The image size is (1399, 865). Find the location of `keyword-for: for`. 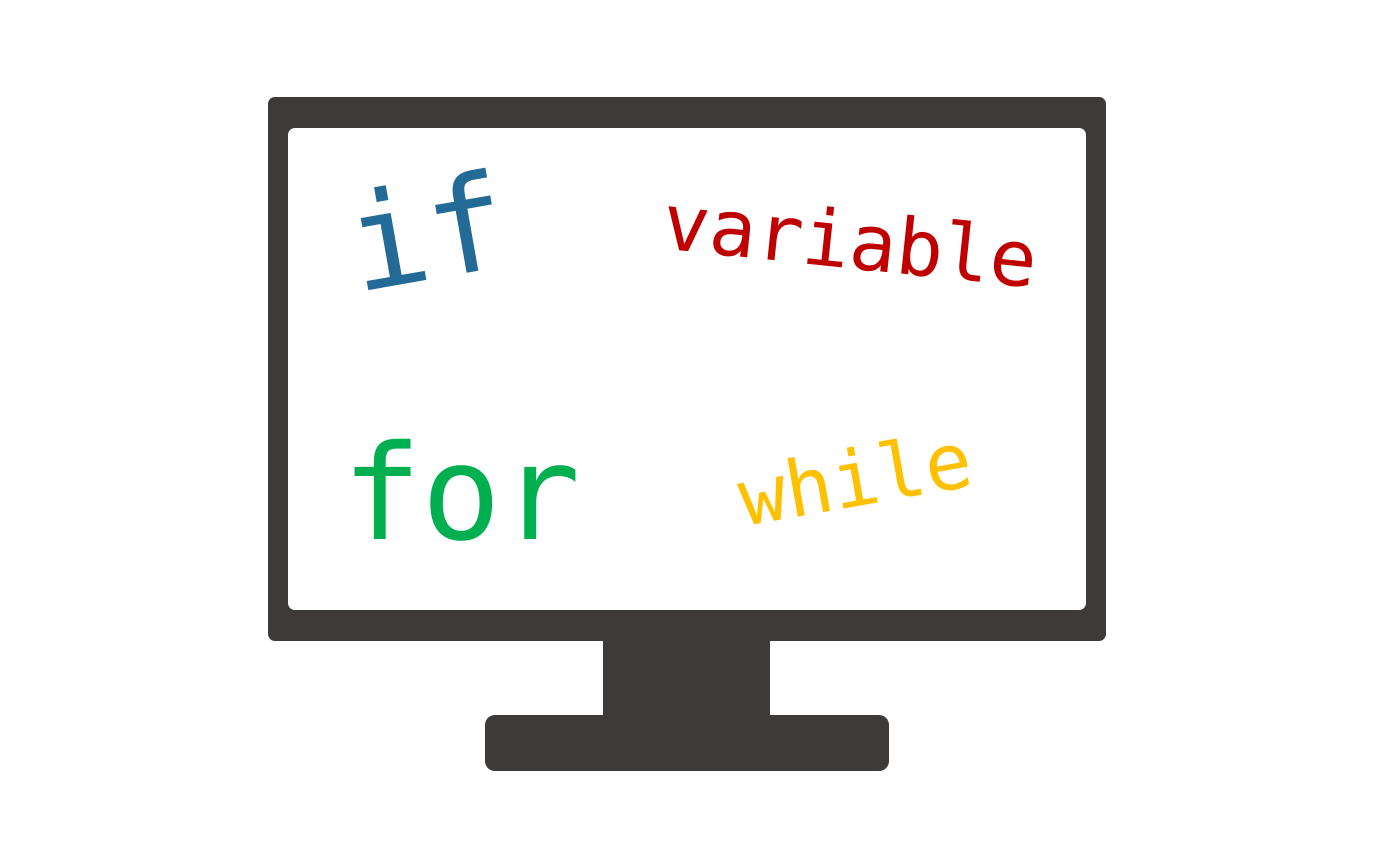

keyword-for: for is located at coordinates (461, 494).